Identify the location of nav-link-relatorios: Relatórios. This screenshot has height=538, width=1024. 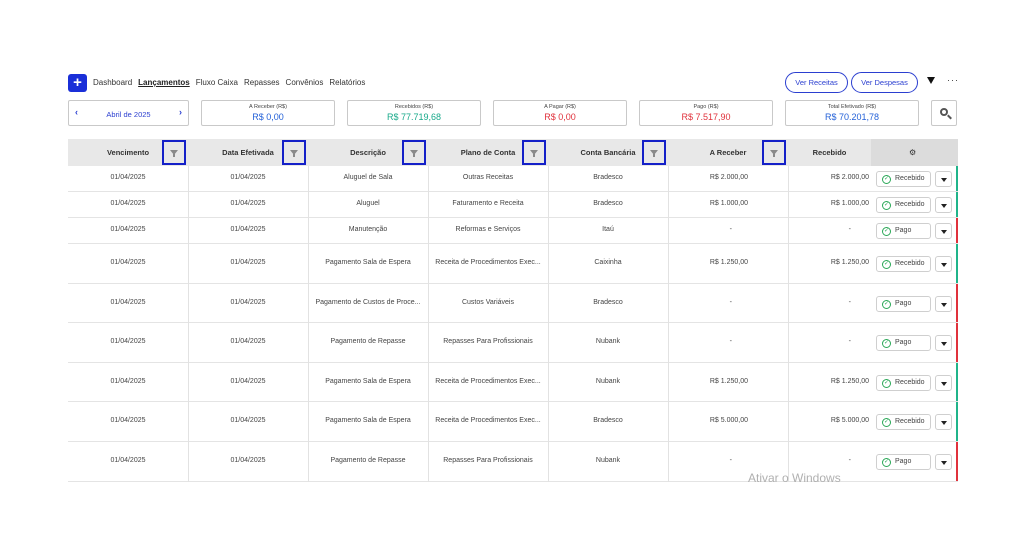
(347, 82).